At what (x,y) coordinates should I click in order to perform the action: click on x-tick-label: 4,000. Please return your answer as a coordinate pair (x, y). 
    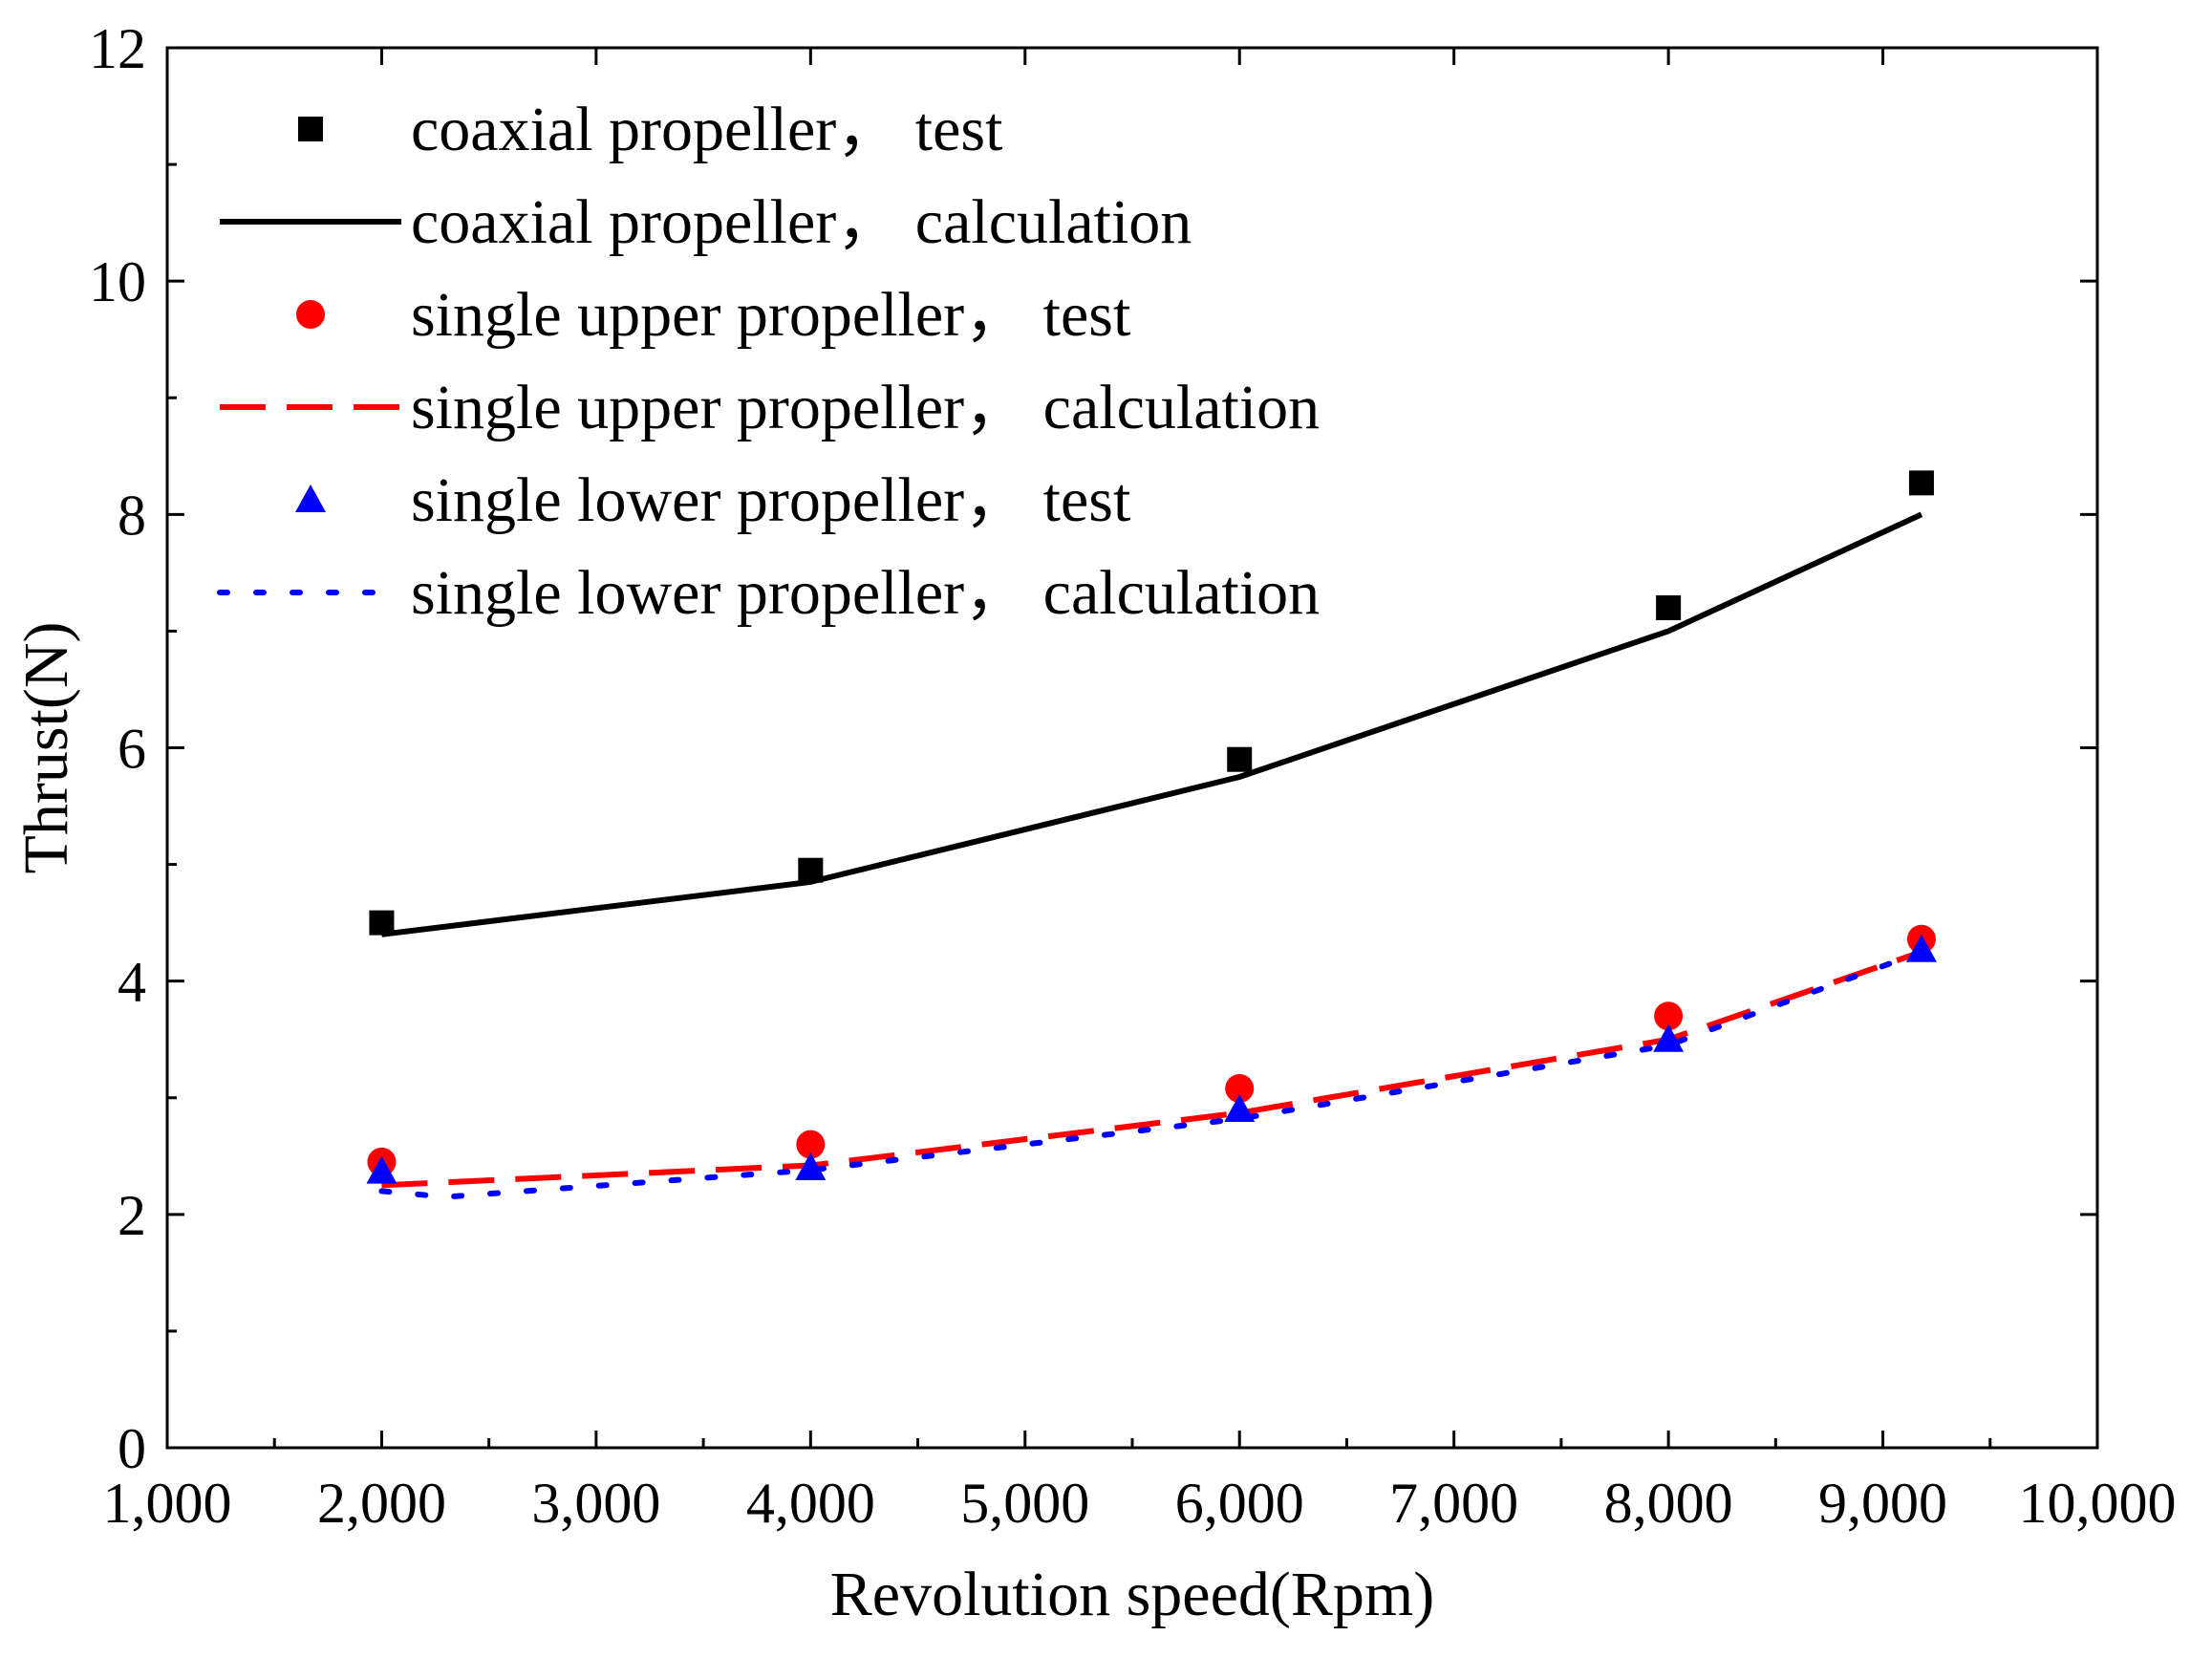
    Looking at the image, I should click on (810, 1504).